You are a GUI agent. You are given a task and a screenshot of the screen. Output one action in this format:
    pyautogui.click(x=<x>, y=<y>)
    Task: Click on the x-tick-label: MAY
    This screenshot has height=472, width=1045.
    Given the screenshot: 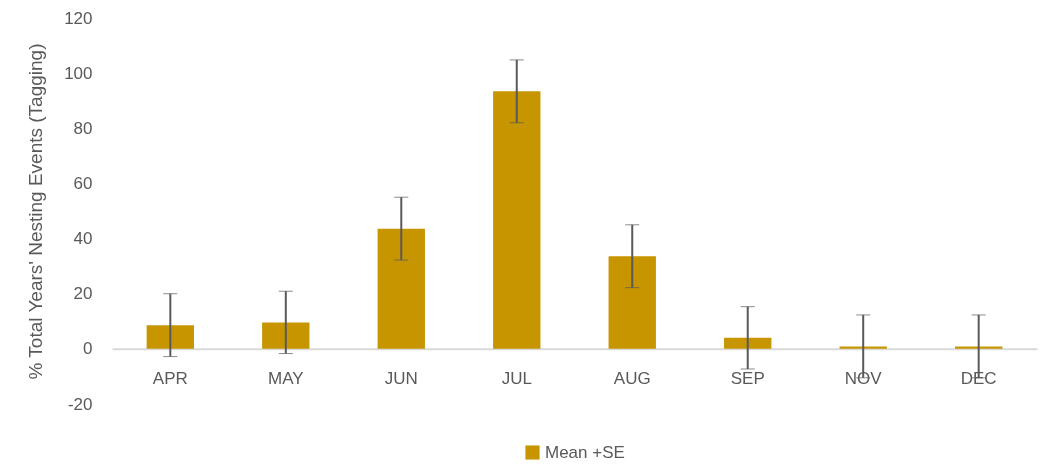 What is the action you would take?
    pyautogui.click(x=286, y=379)
    